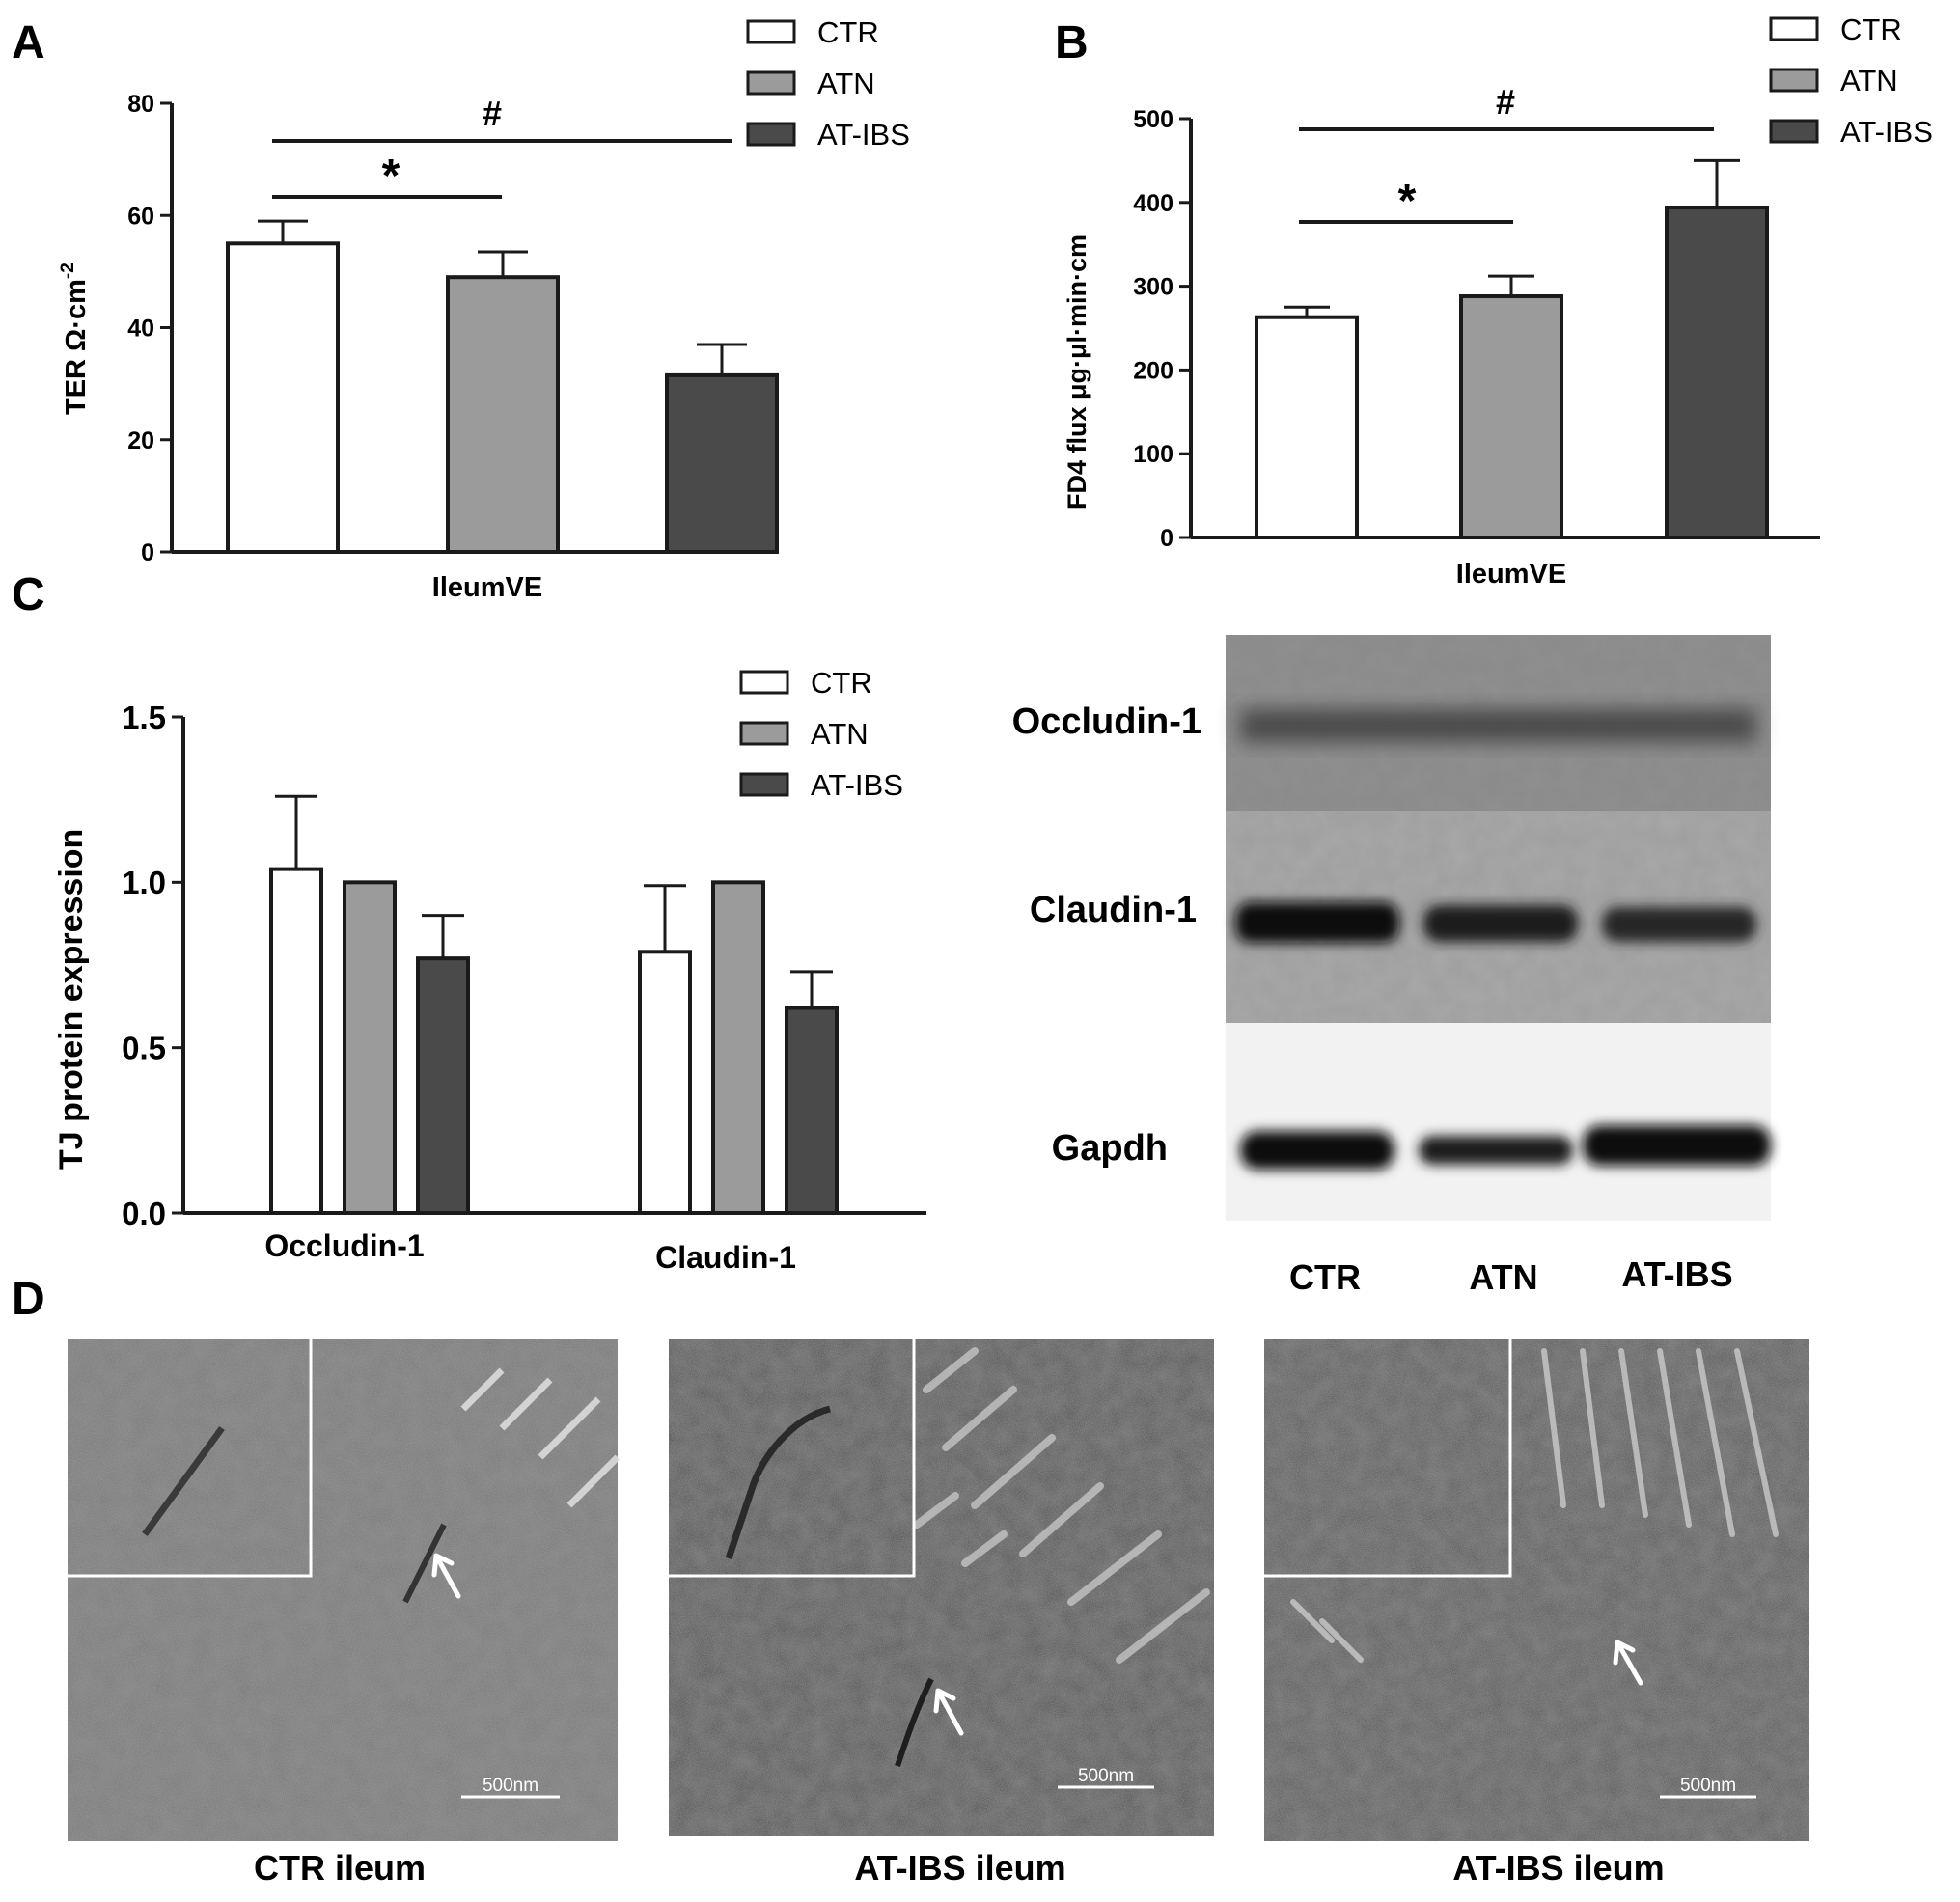 The image size is (1960, 1902). I want to click on y-tick-label: 0.5, so click(144, 1048).